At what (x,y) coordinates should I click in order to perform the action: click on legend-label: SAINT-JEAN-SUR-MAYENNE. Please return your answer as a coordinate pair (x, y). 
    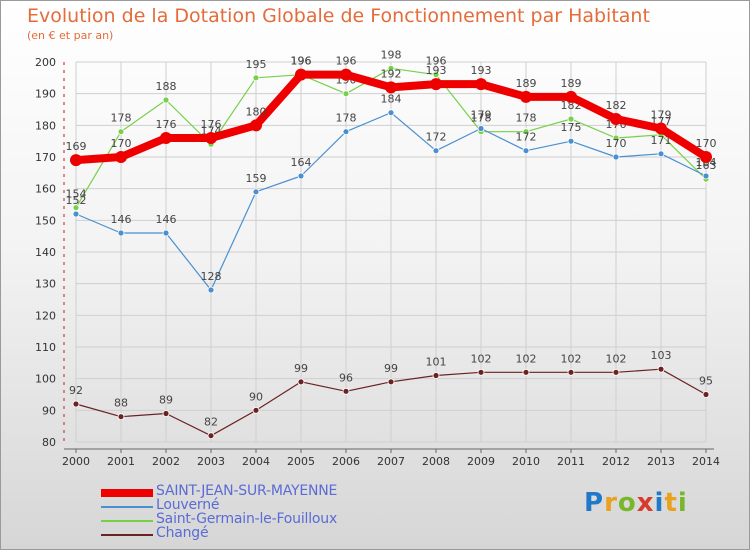
    Looking at the image, I should click on (247, 491).